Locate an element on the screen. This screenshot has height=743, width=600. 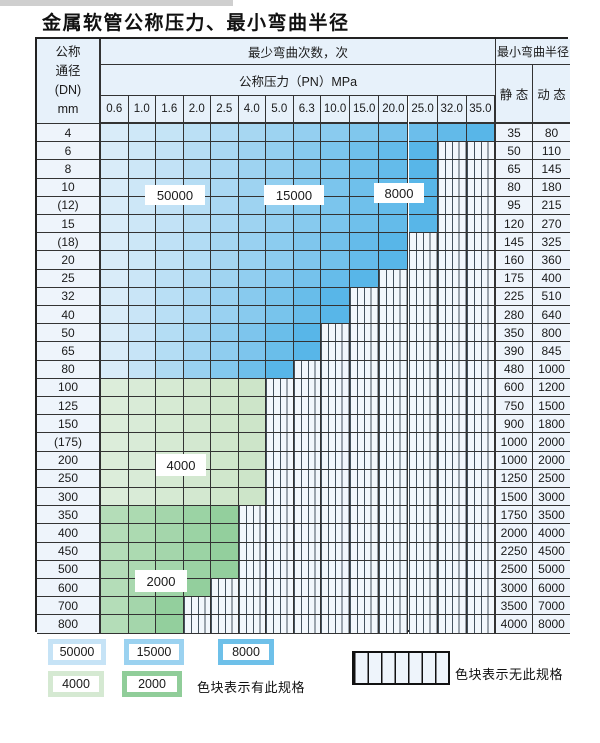
static-radius-cell: 3000 is located at coordinates (514, 588).